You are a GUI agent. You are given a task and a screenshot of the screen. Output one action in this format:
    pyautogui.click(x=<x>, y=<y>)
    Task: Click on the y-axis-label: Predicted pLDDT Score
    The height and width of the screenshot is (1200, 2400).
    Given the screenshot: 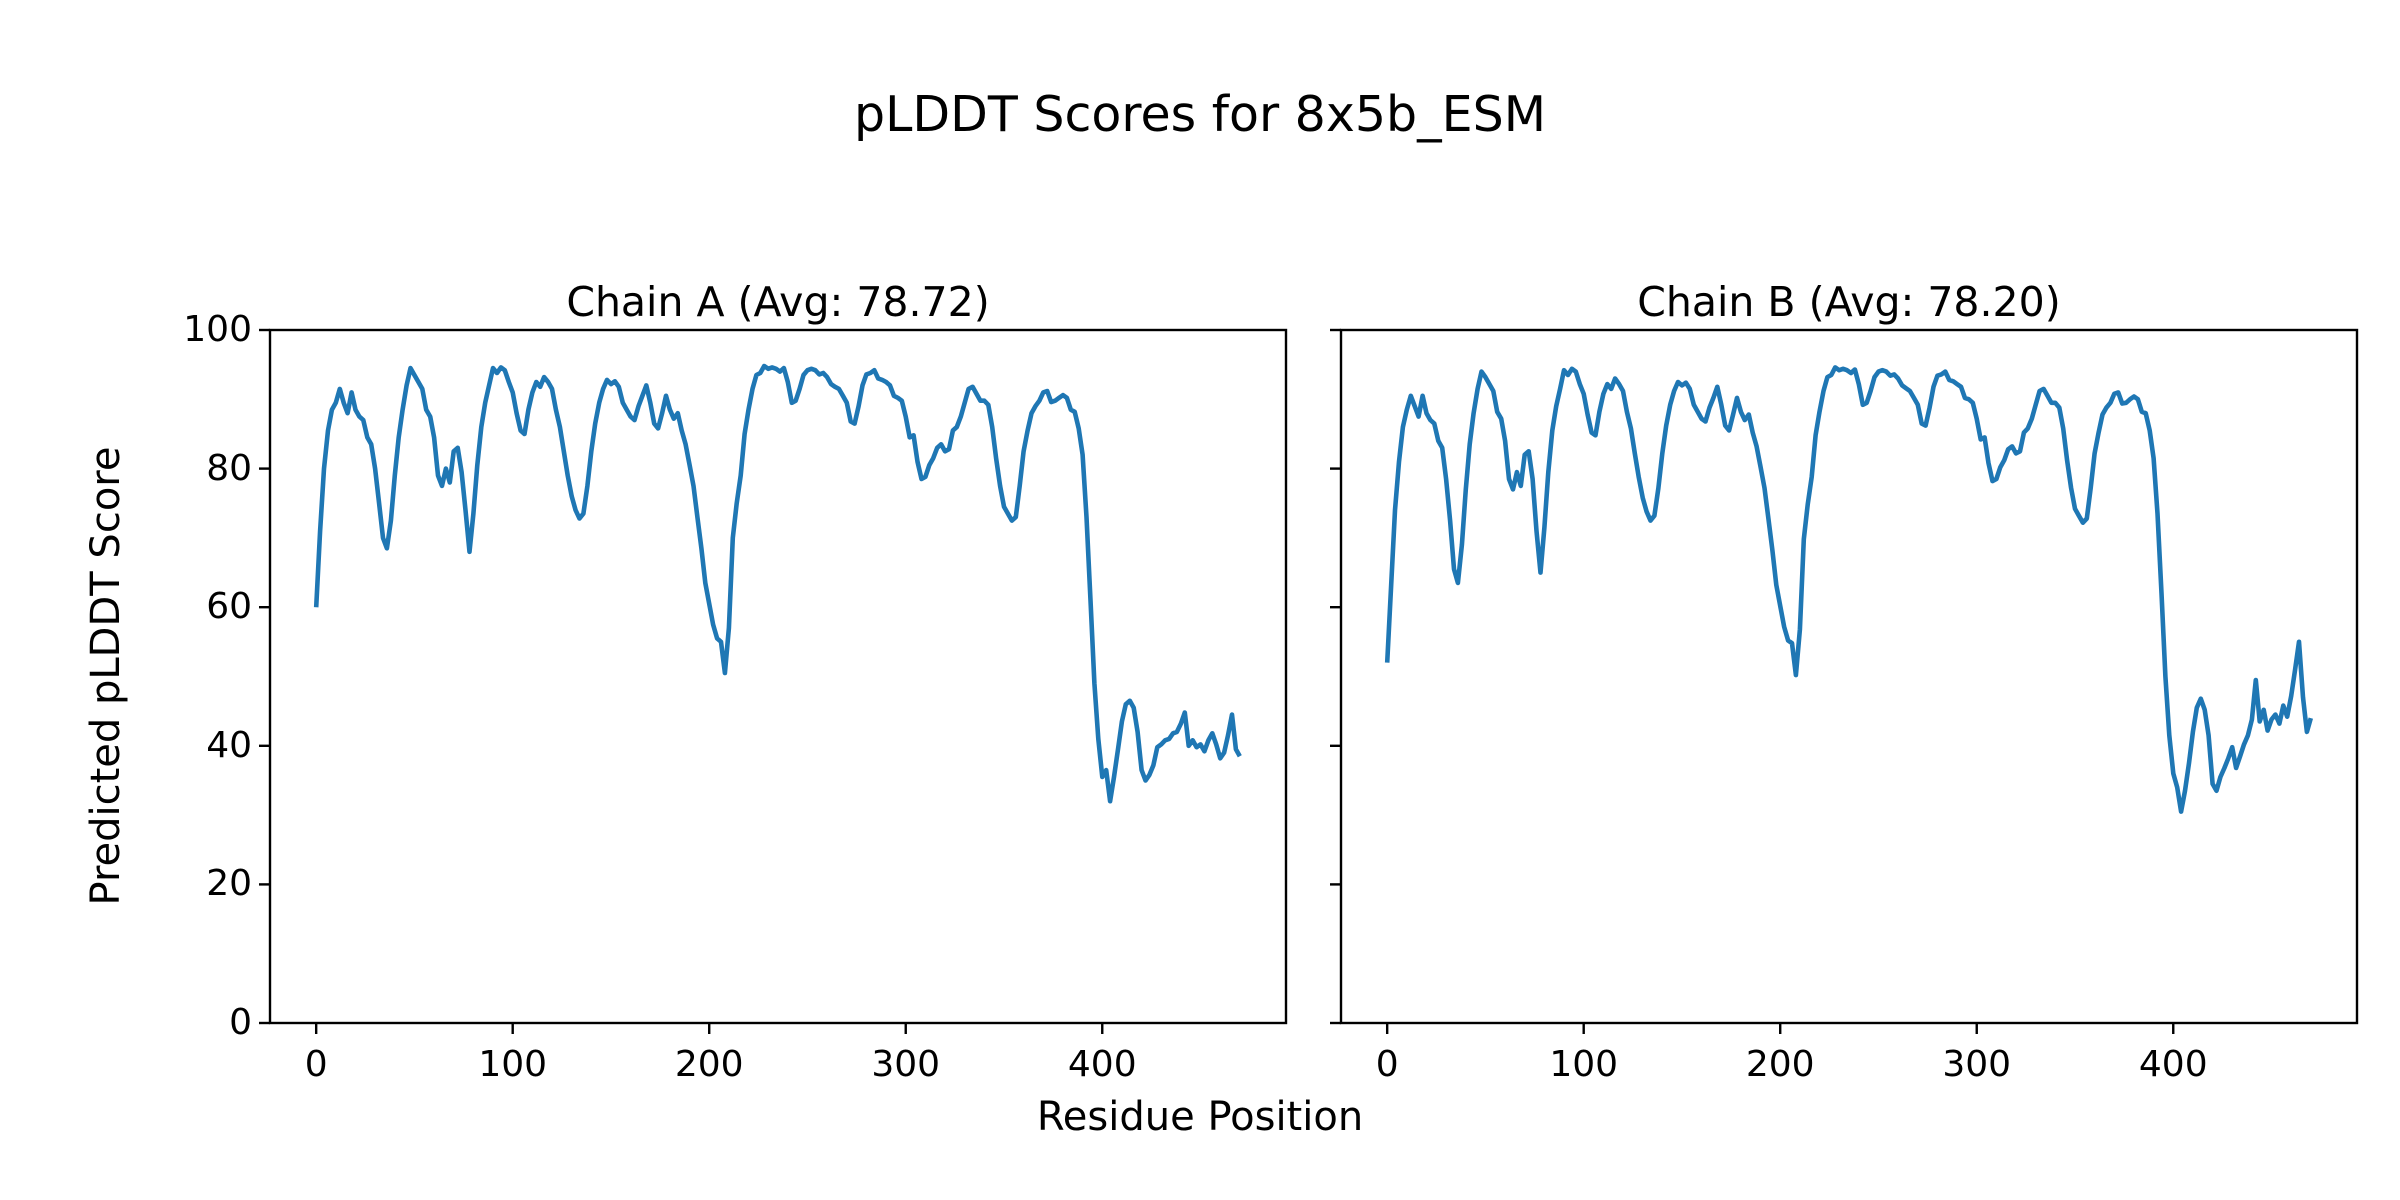 What is the action you would take?
    pyautogui.click(x=106, y=676)
    